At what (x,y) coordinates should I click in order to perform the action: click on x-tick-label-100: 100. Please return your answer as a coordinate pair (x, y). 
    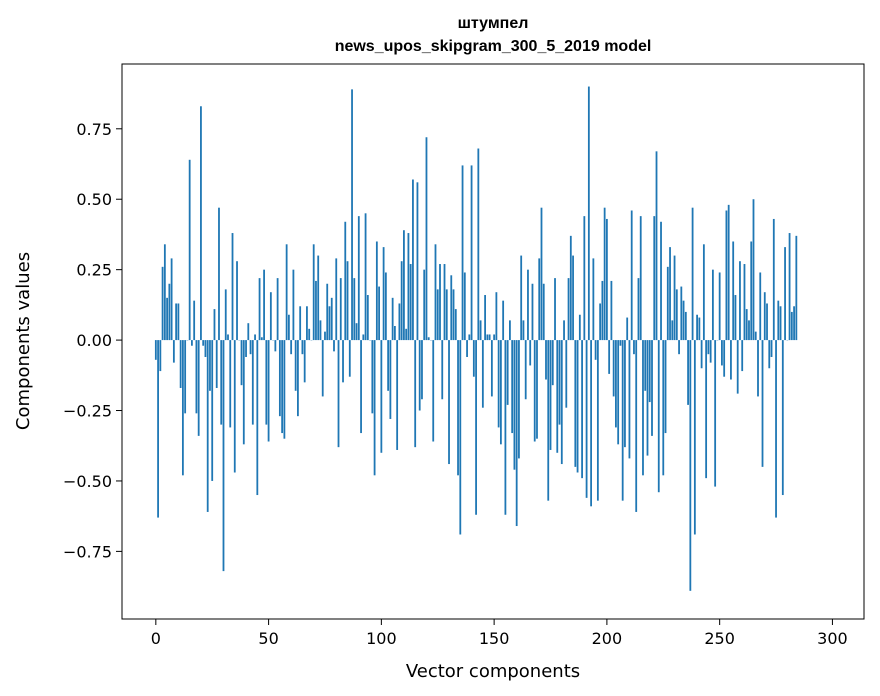
    Looking at the image, I should click on (381, 638).